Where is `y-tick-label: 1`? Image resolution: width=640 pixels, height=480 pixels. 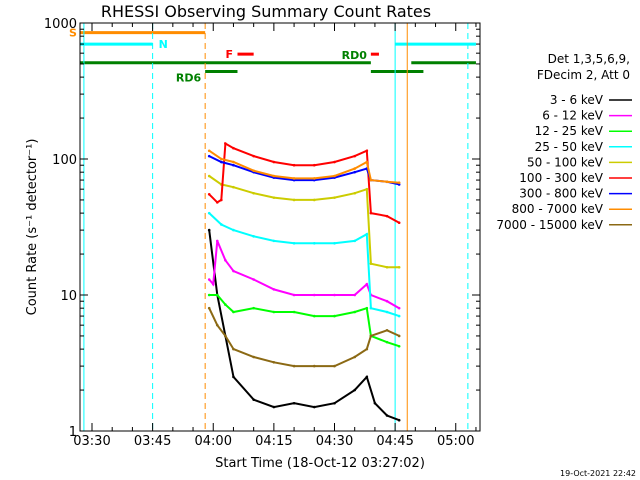 y-tick-label: 1 is located at coordinates (73, 432).